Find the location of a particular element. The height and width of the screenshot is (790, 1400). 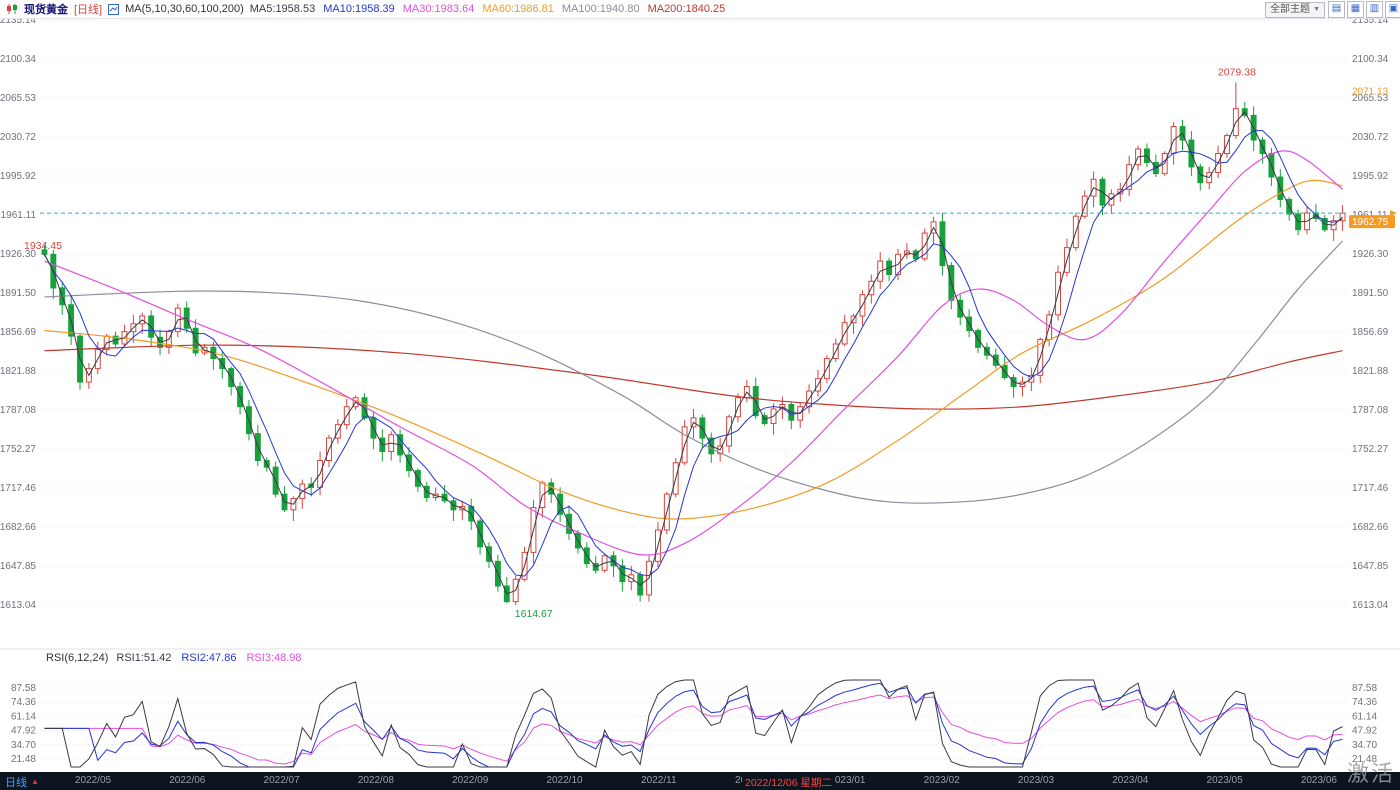

price-axis-label-right: 1647.85 is located at coordinates (1370, 566).